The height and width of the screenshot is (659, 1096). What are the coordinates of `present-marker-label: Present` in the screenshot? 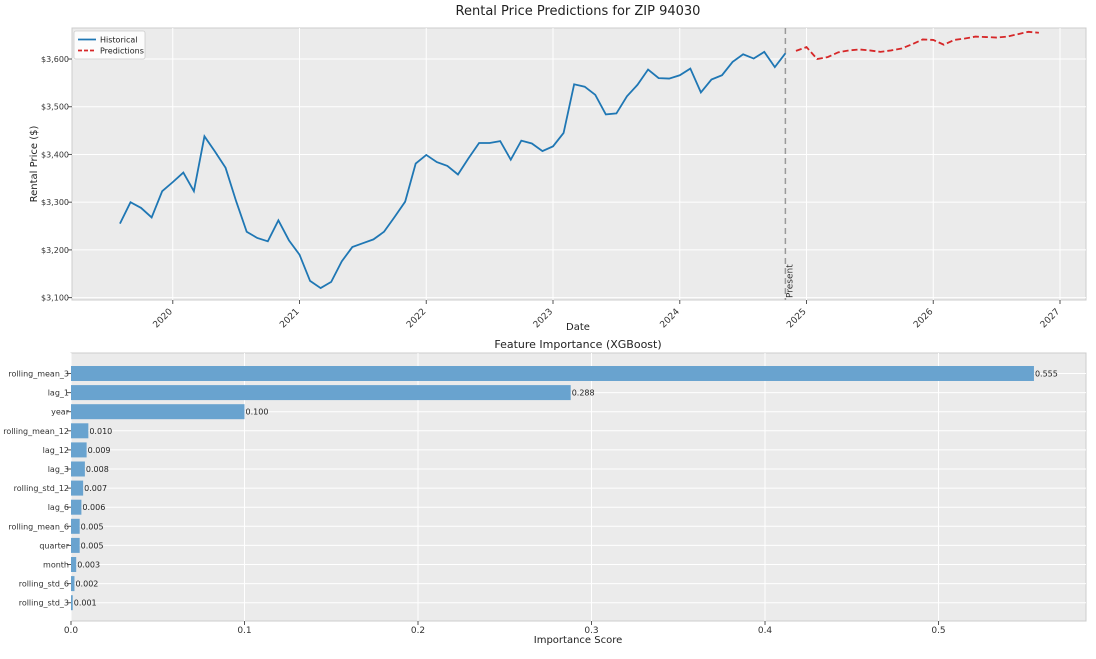 It's located at (790, 281).